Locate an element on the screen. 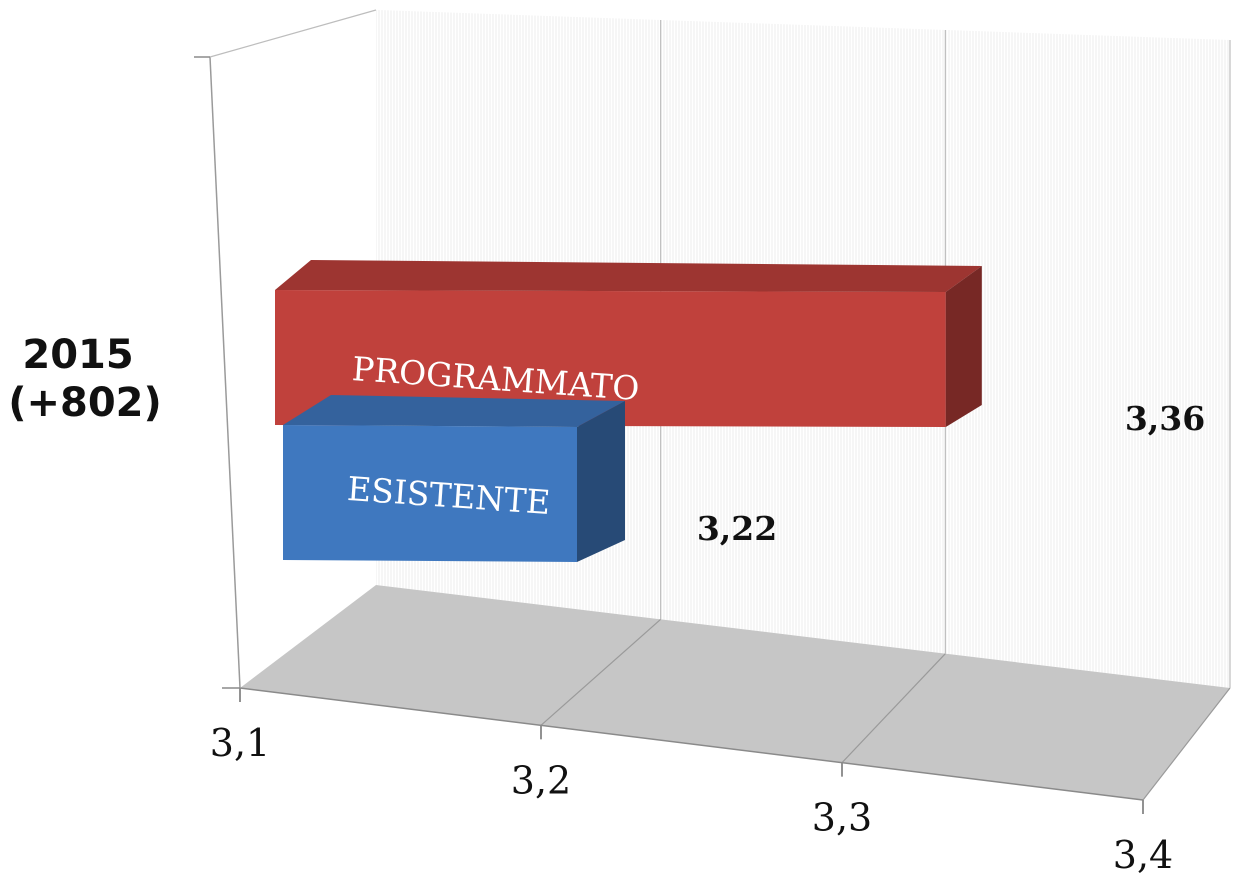  y-axis-line is located at coordinates (225, 372).